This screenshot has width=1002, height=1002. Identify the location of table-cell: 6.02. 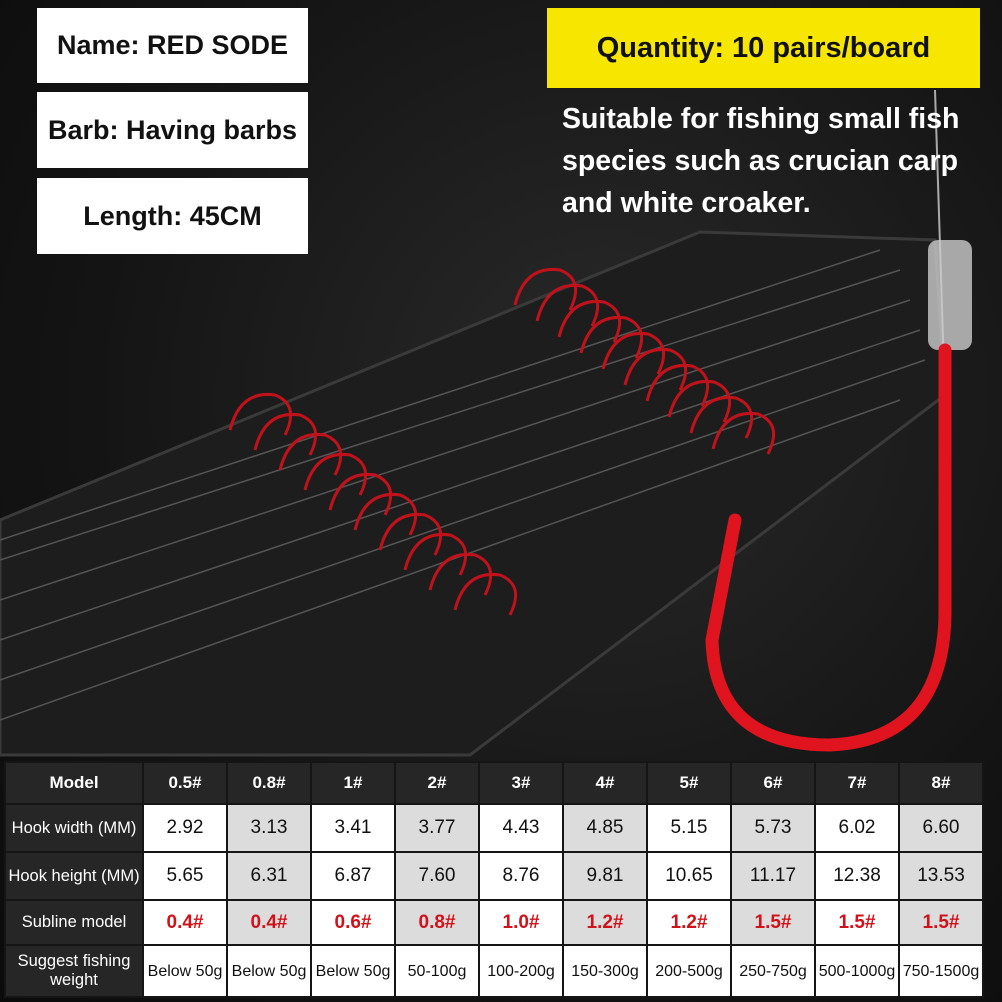
(857, 828).